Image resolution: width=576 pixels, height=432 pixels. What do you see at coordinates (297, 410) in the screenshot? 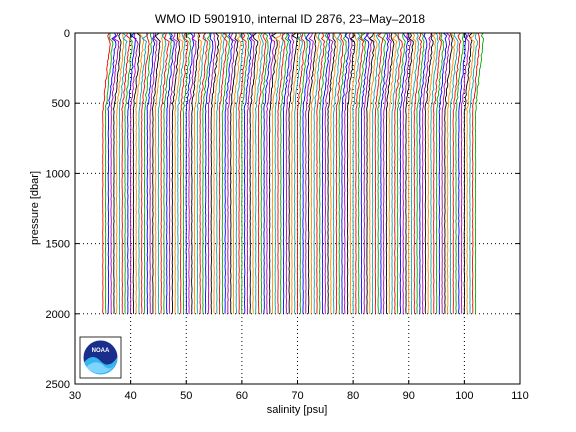
I see `x-axis-label: salinity [psu]` at bounding box center [297, 410].